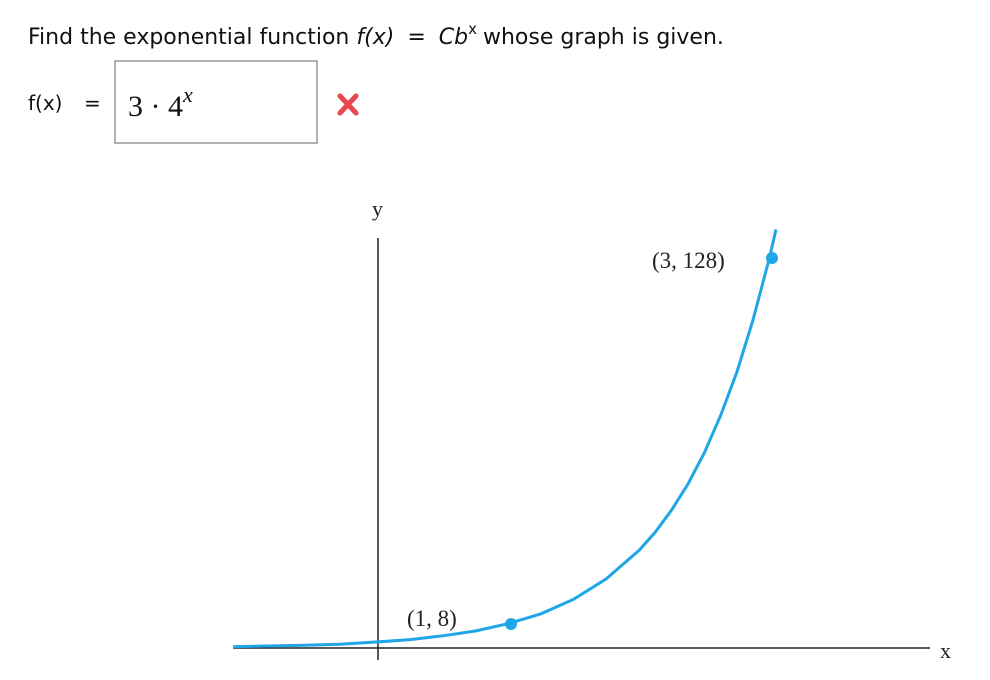 Image resolution: width=990 pixels, height=680 pixels. I want to click on question-eq: =, so click(416, 37).